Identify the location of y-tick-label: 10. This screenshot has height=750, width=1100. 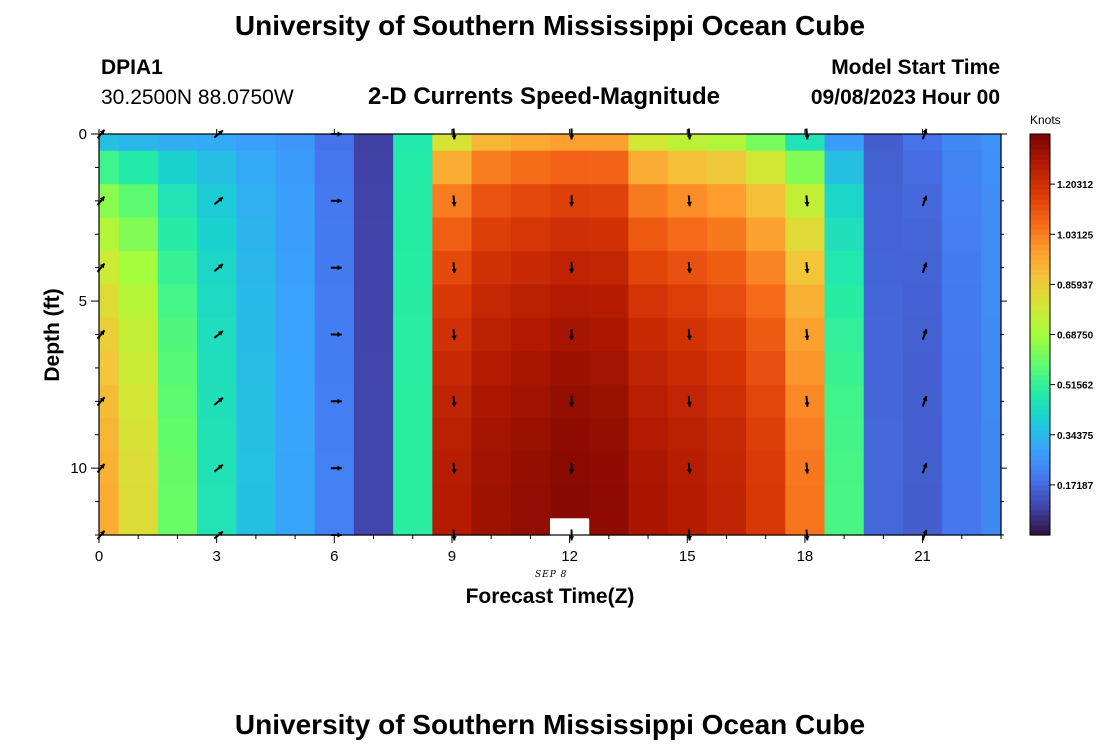
(78, 468).